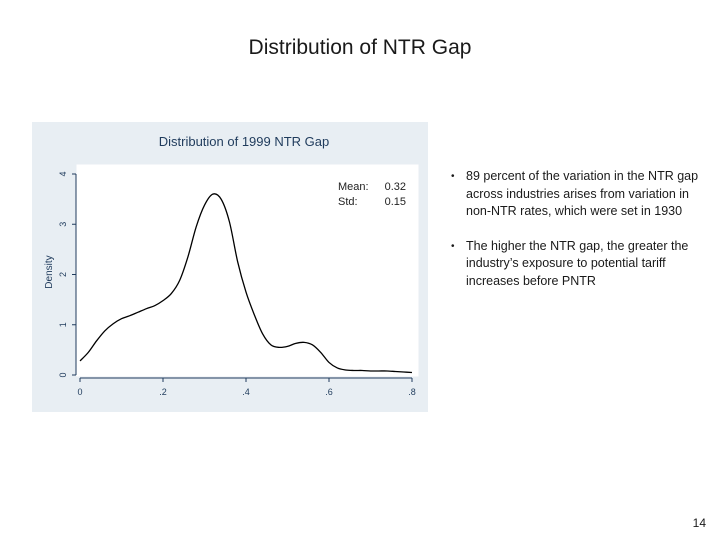 This screenshot has width=720, height=540. I want to click on summary-stats: Mean: 0.32 Std: 0.15, so click(372, 195).